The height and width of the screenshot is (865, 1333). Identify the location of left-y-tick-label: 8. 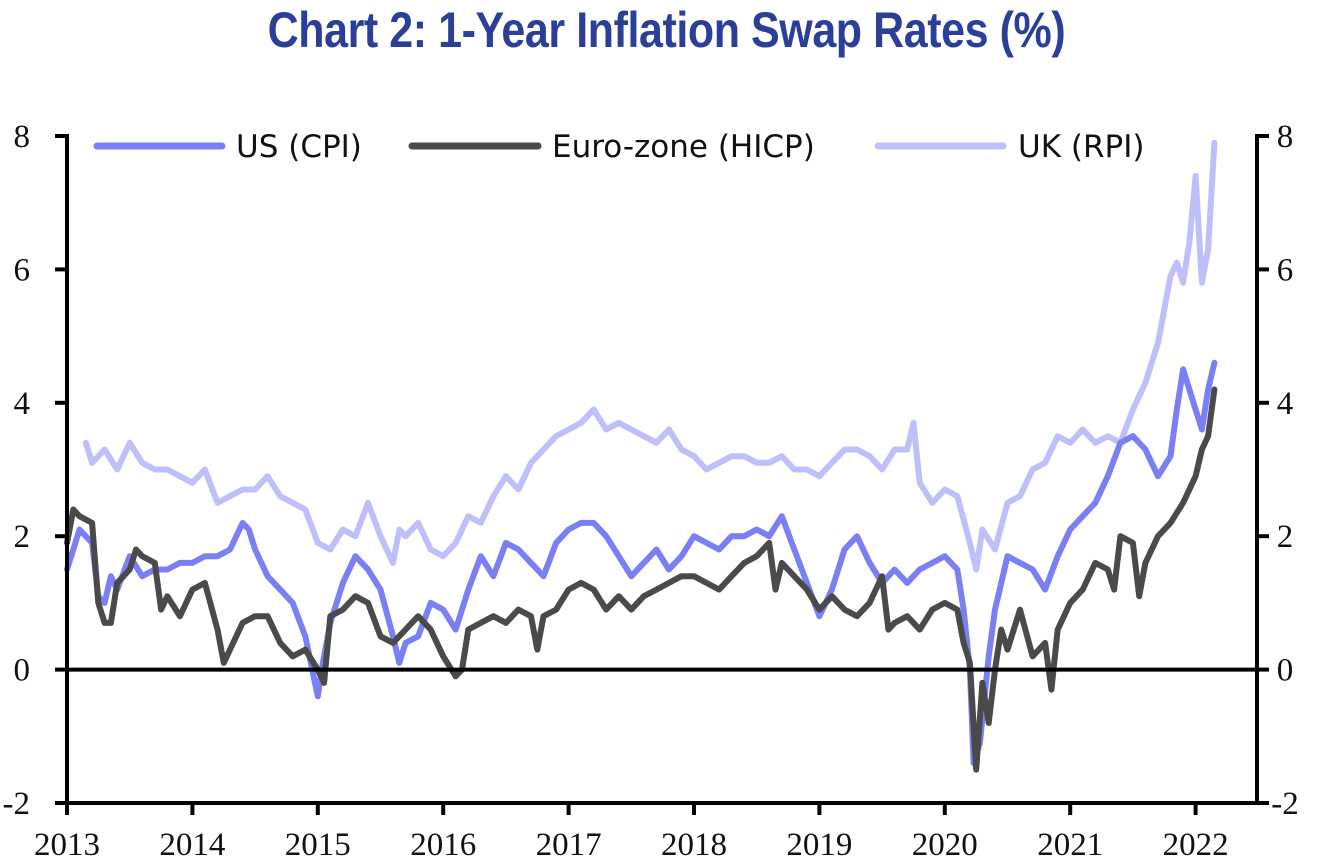
(22, 137).